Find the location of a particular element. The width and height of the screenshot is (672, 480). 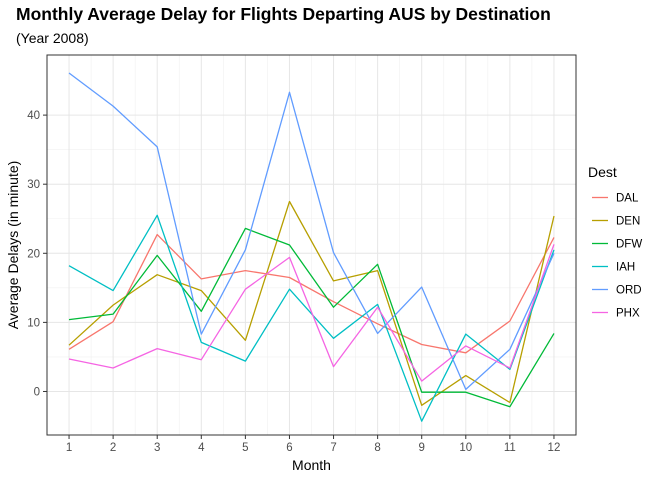

y-tick-label: 0 is located at coordinates (37, 392).